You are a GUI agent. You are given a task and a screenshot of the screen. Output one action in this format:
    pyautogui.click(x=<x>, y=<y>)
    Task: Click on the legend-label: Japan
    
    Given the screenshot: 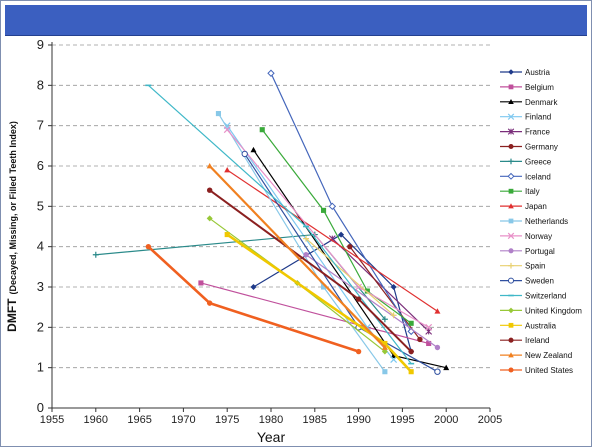 What is the action you would take?
    pyautogui.click(x=536, y=206)
    